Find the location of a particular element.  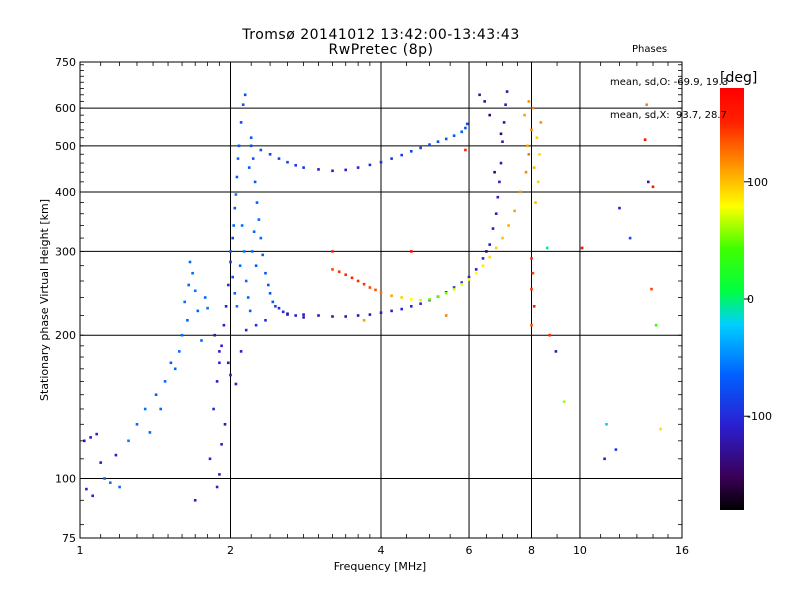

y-axis-label: Stationary phase Virtual Height [km] is located at coordinates (44, 300).